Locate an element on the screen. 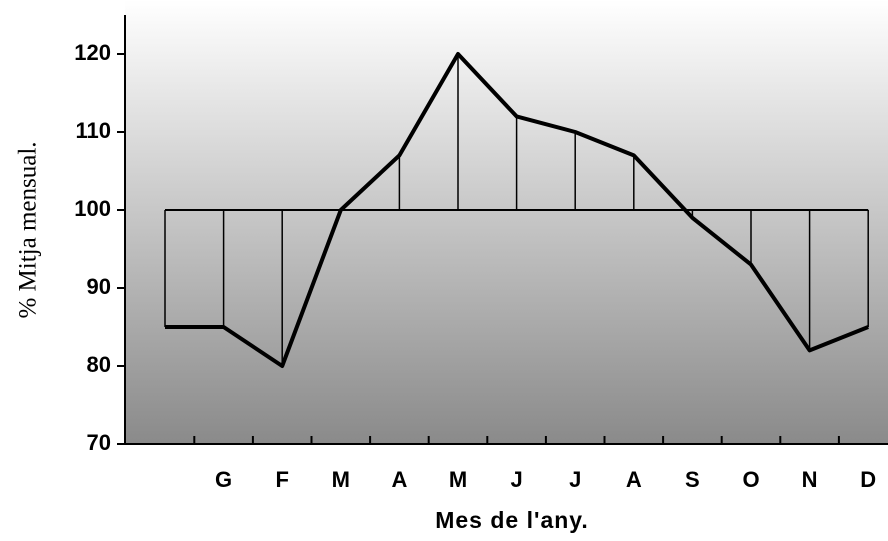 This screenshot has width=888, height=541. y-tick-label: 70 is located at coordinates (99, 442).